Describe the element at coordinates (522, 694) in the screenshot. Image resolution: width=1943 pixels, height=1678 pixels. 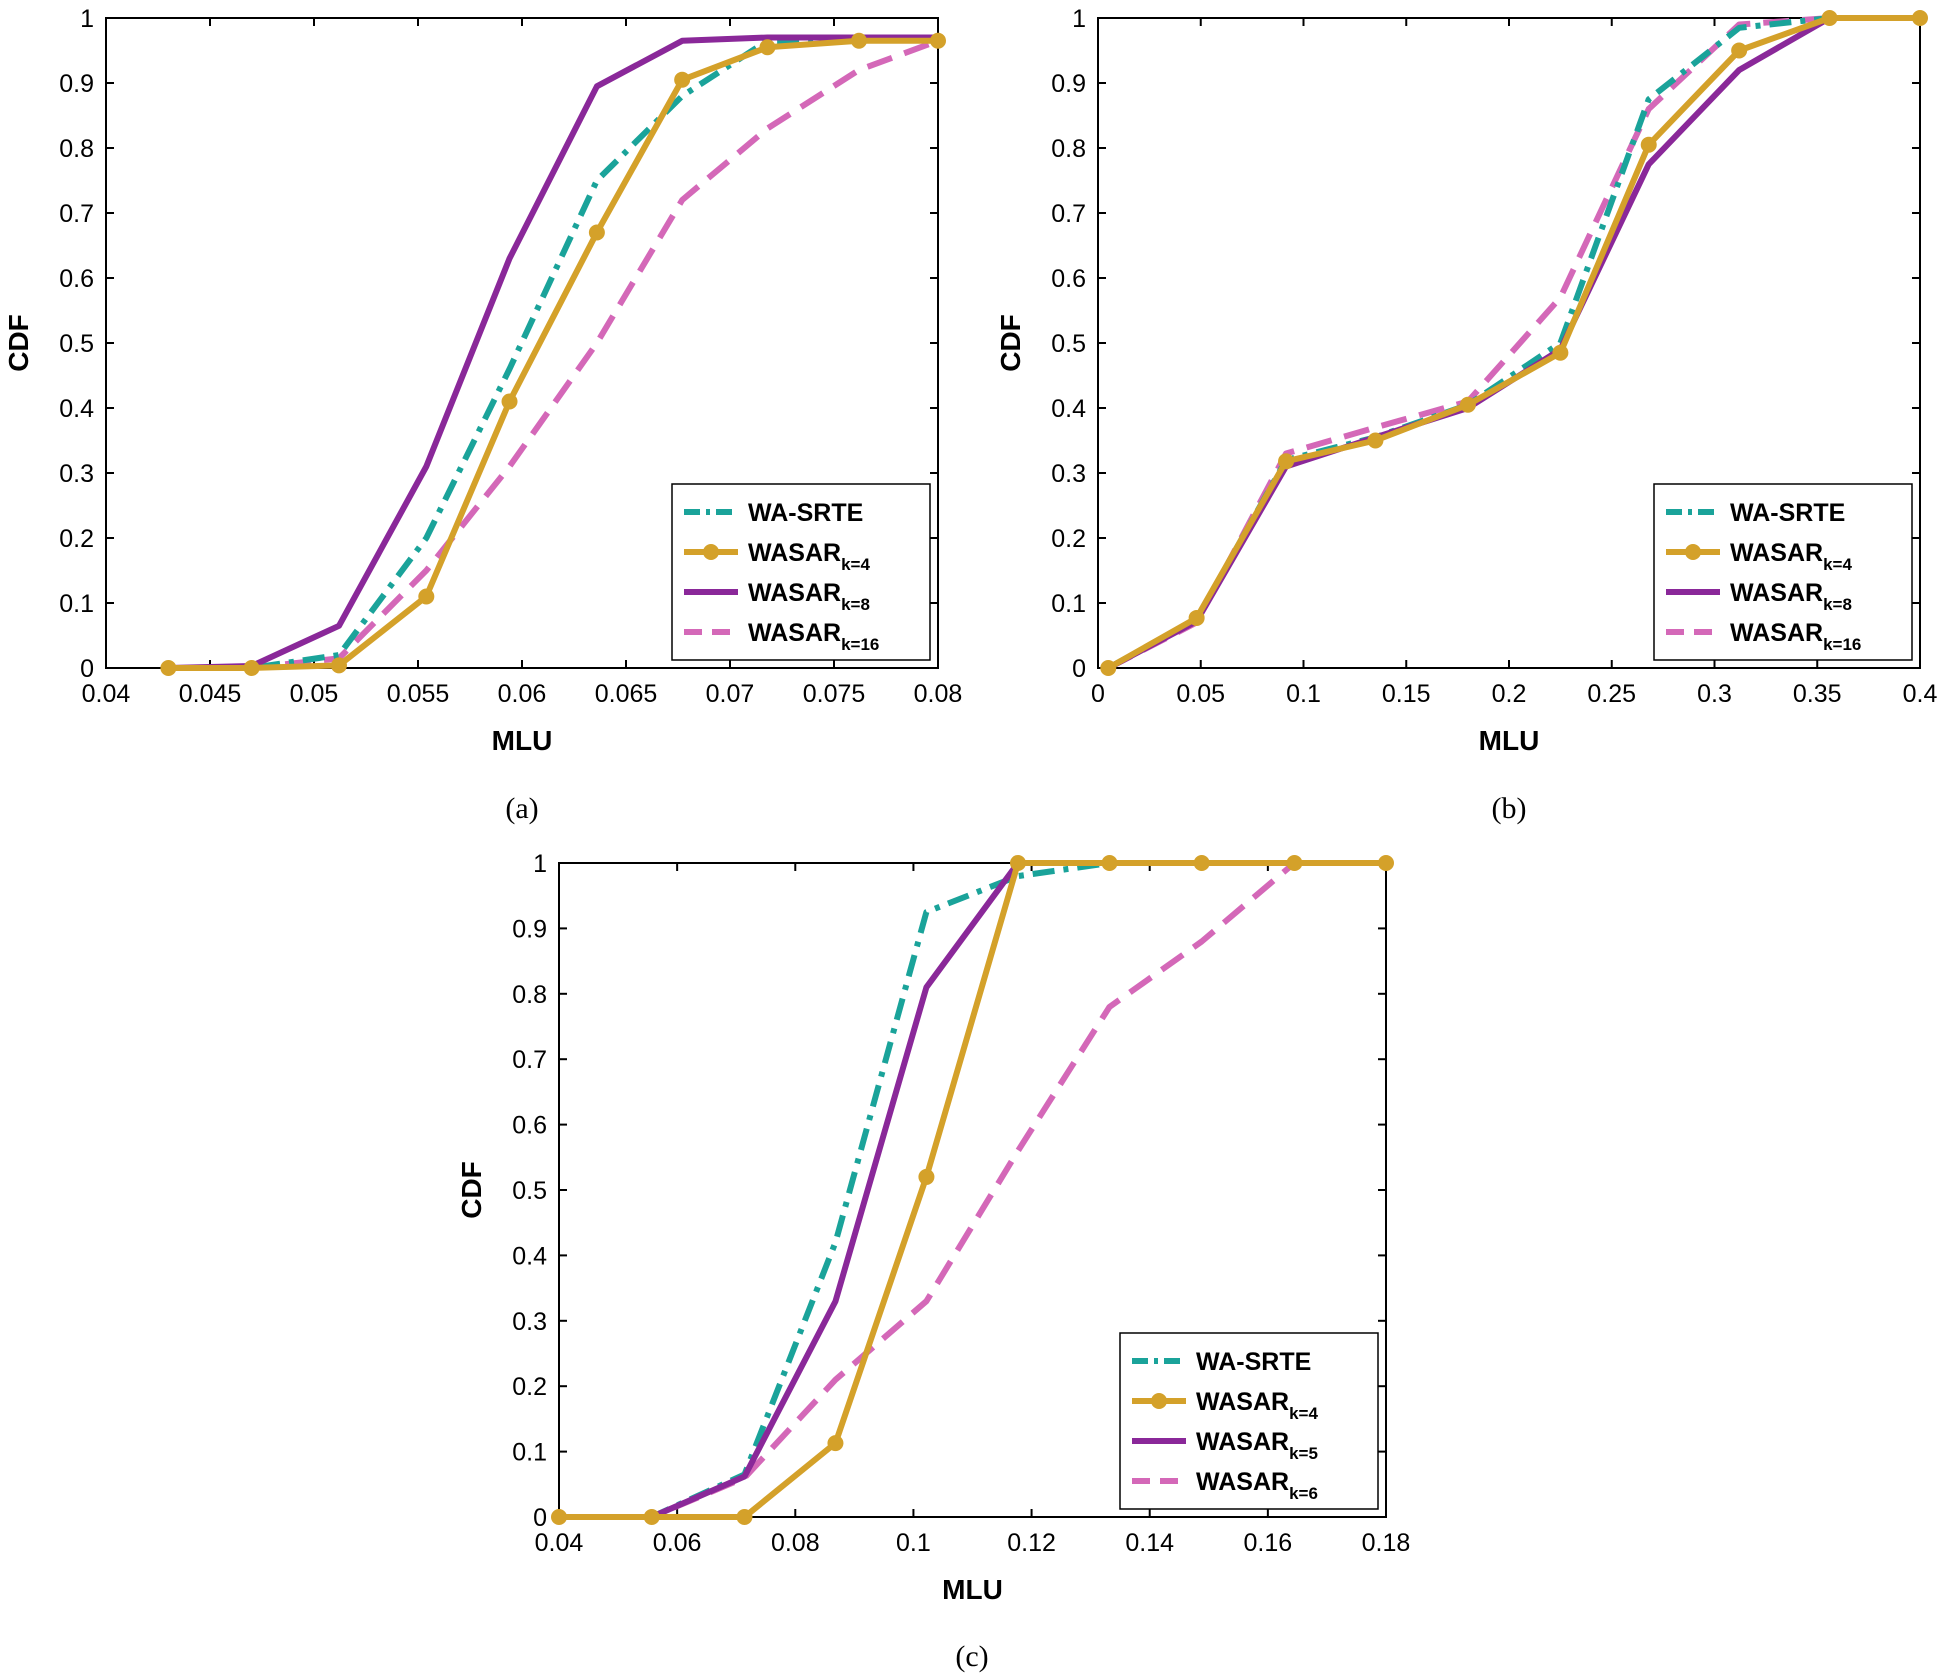
I see `x-tick-label: 0.06` at that location.